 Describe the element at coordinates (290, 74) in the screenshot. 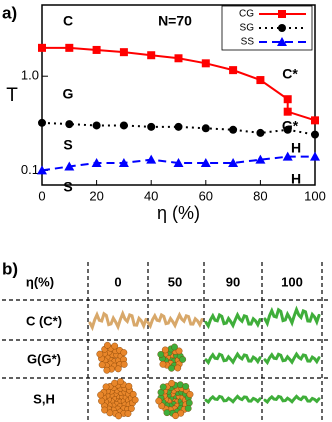

I see `annotation: C*` at that location.